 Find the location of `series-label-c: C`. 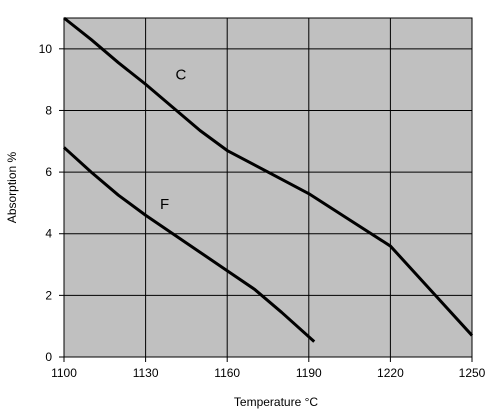

series-label-c: C is located at coordinates (181, 75).